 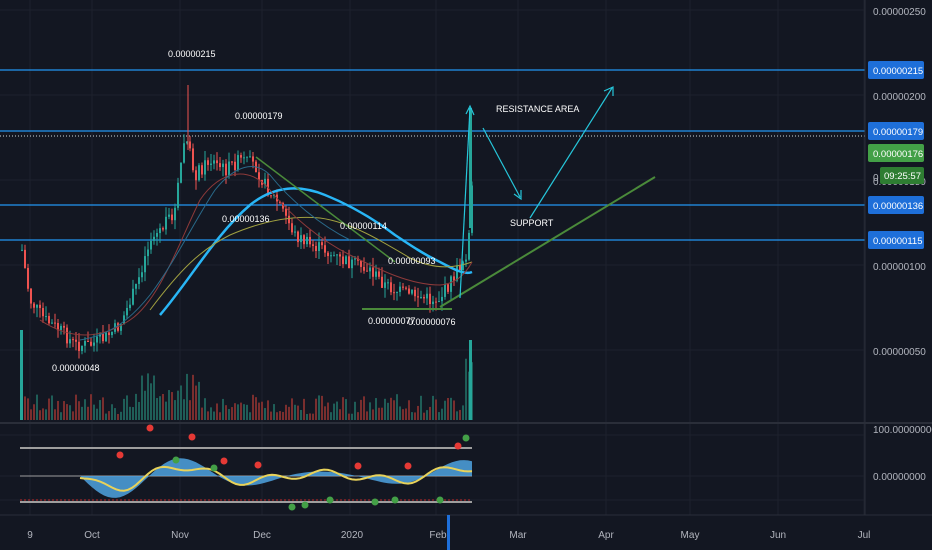 I want to click on annotation-077: 0.00000077, so click(x=392, y=321).